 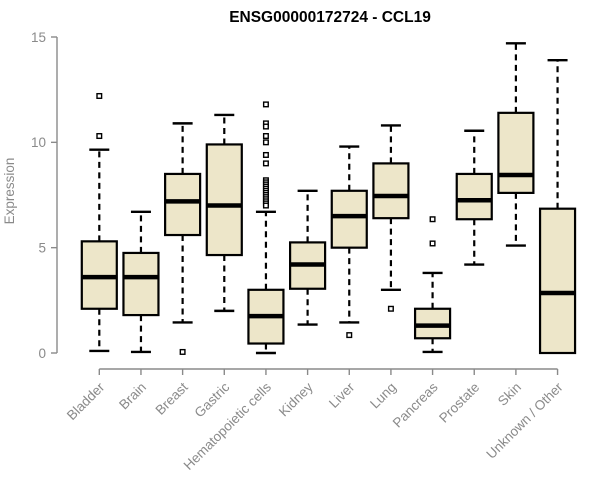 What do you see at coordinates (132, 396) in the screenshot?
I see `x-tick-label-brain: Brain` at bounding box center [132, 396].